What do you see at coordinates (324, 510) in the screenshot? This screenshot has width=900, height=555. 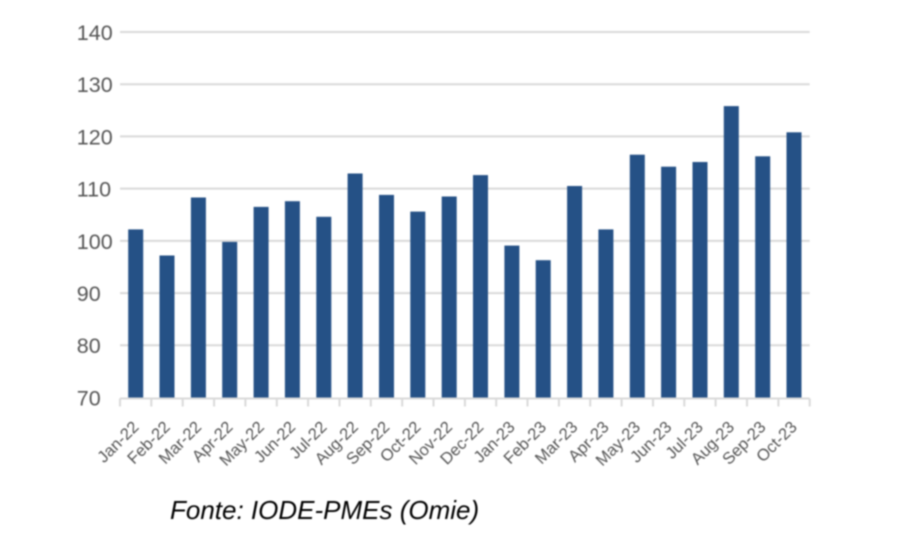 I see `svg-text: Fonte: IODE-PMEs (Omie)` at bounding box center [324, 510].